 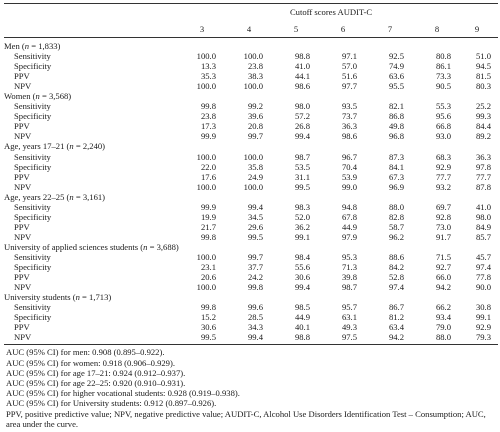 What do you see at coordinates (251, 12) in the screenshot?
I see `table-header-group: Cutoff scores AUDIT-C` at bounding box center [251, 12].